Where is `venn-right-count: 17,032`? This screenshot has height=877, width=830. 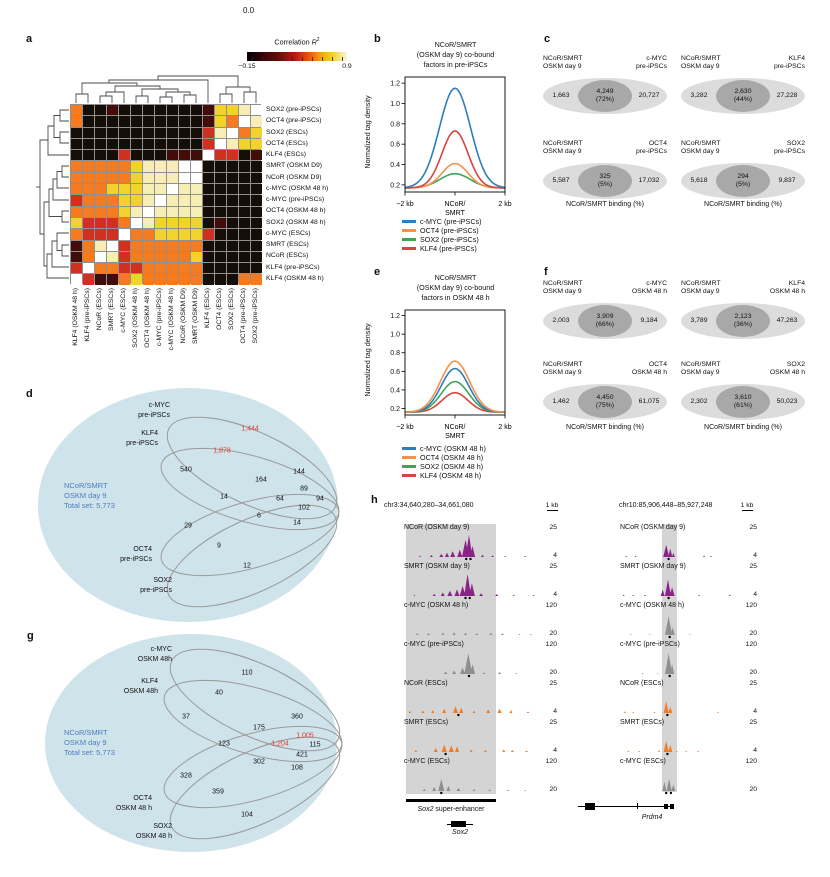 venn-right-count: 17,032 is located at coordinates (649, 180).